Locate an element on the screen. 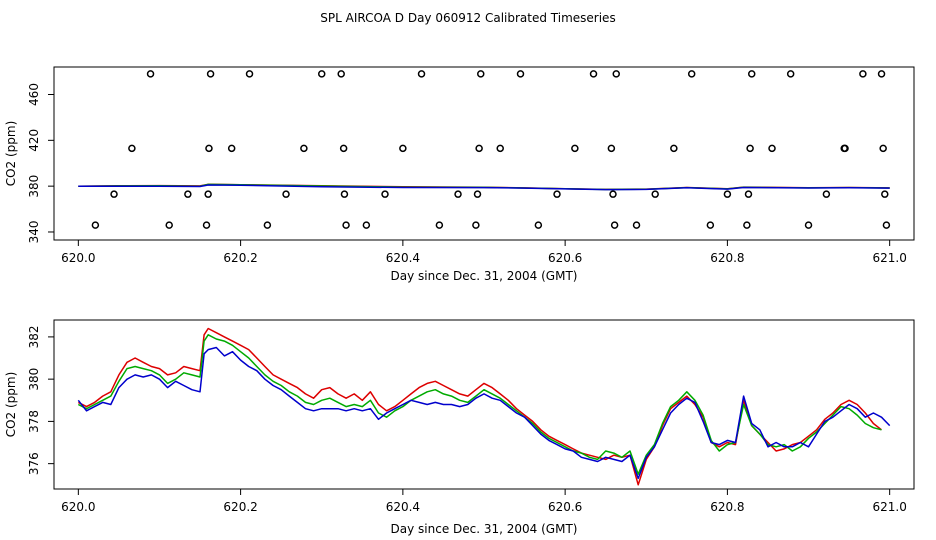 The image size is (936, 540). series-line-blue is located at coordinates (484, 187).